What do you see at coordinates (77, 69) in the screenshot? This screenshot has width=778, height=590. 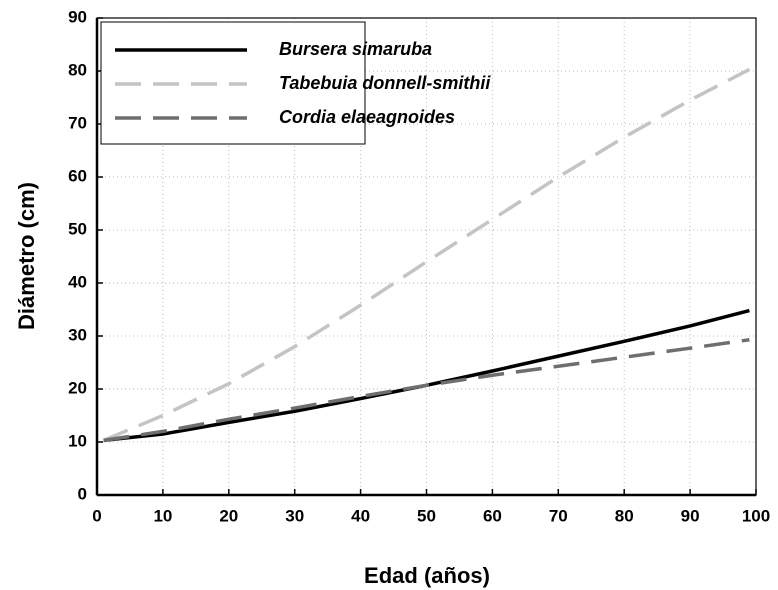 I see `y-tick-label: 80` at bounding box center [77, 69].